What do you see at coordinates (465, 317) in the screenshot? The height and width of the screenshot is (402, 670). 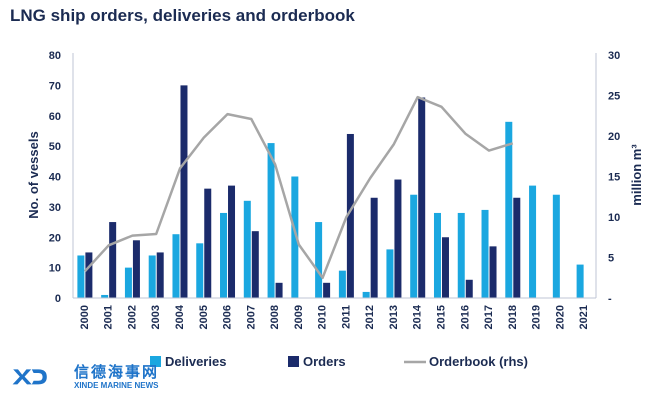 I see `x-tick-label: 2016` at bounding box center [465, 317].